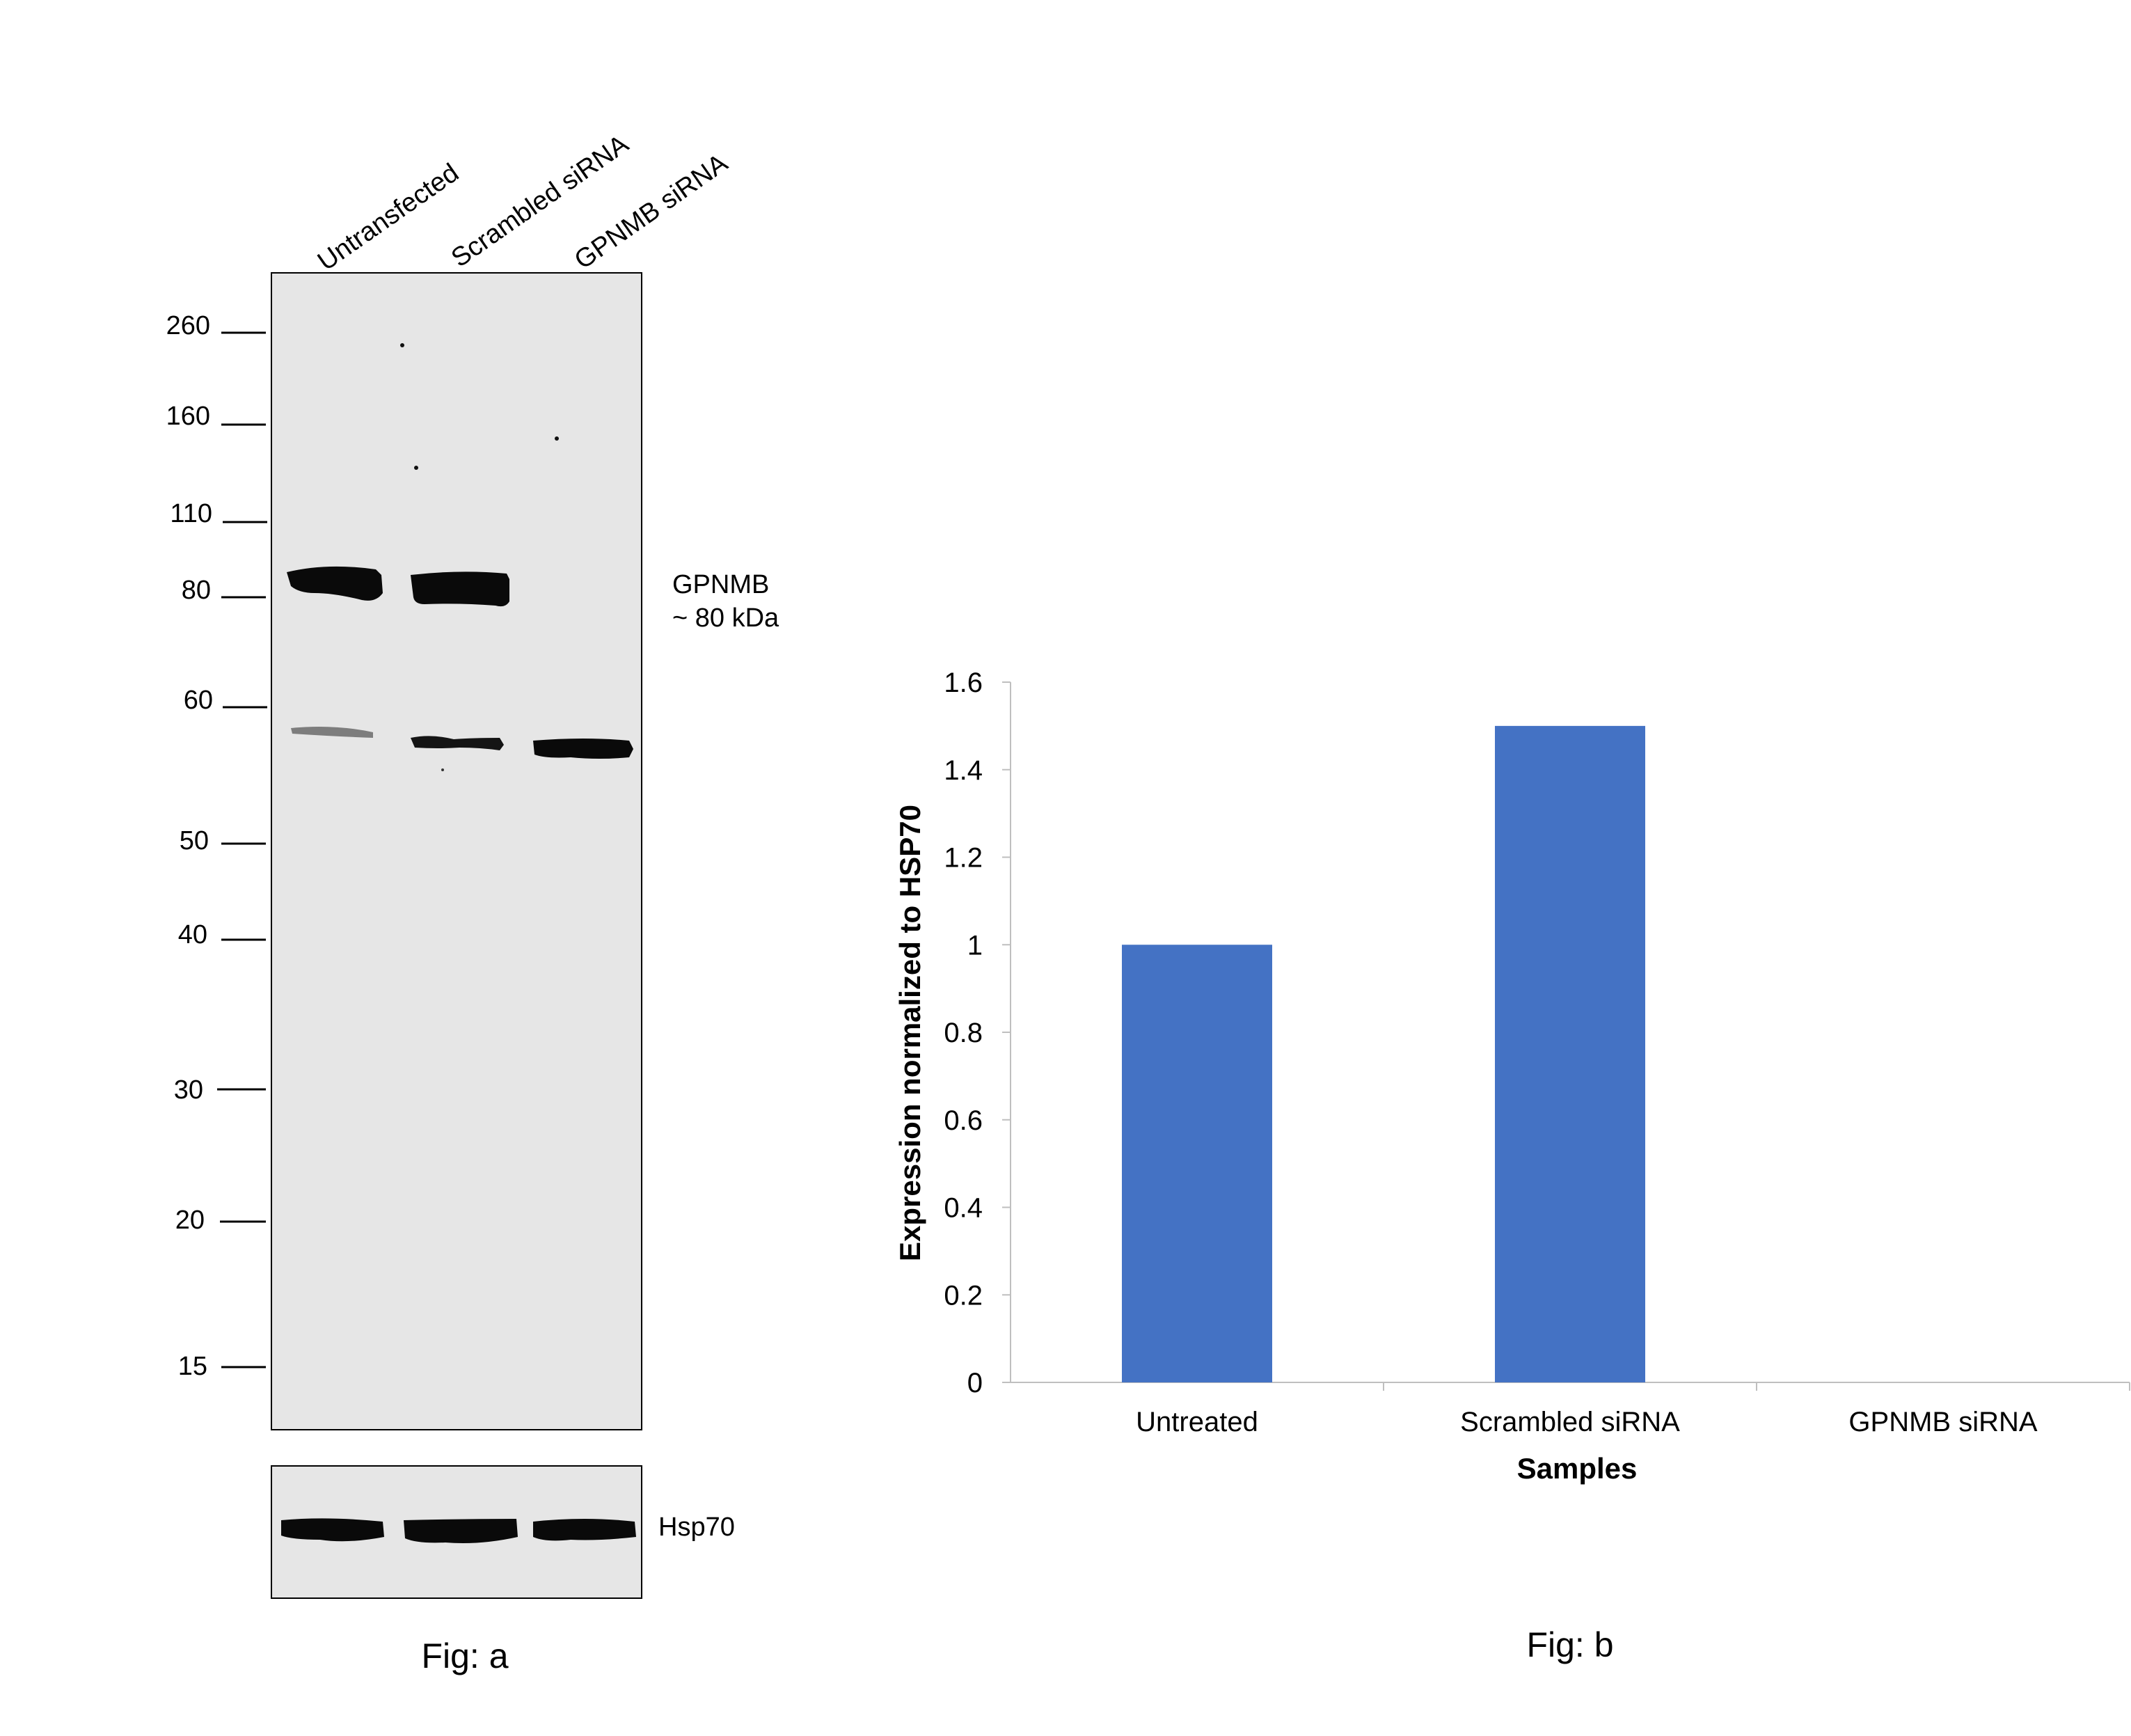  I want to click on marker-label-160: 160, so click(188, 417).